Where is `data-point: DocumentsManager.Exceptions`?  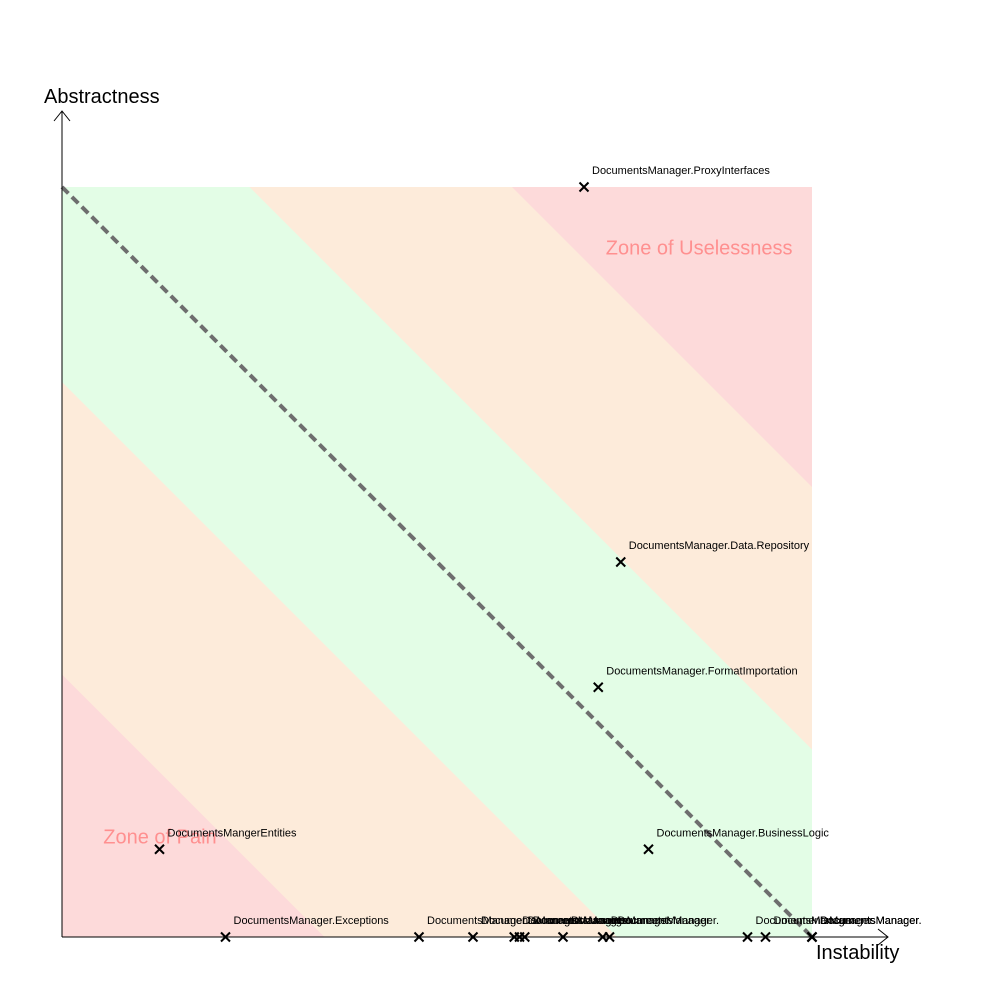
data-point: DocumentsManager.Exceptions is located at coordinates (305, 929).